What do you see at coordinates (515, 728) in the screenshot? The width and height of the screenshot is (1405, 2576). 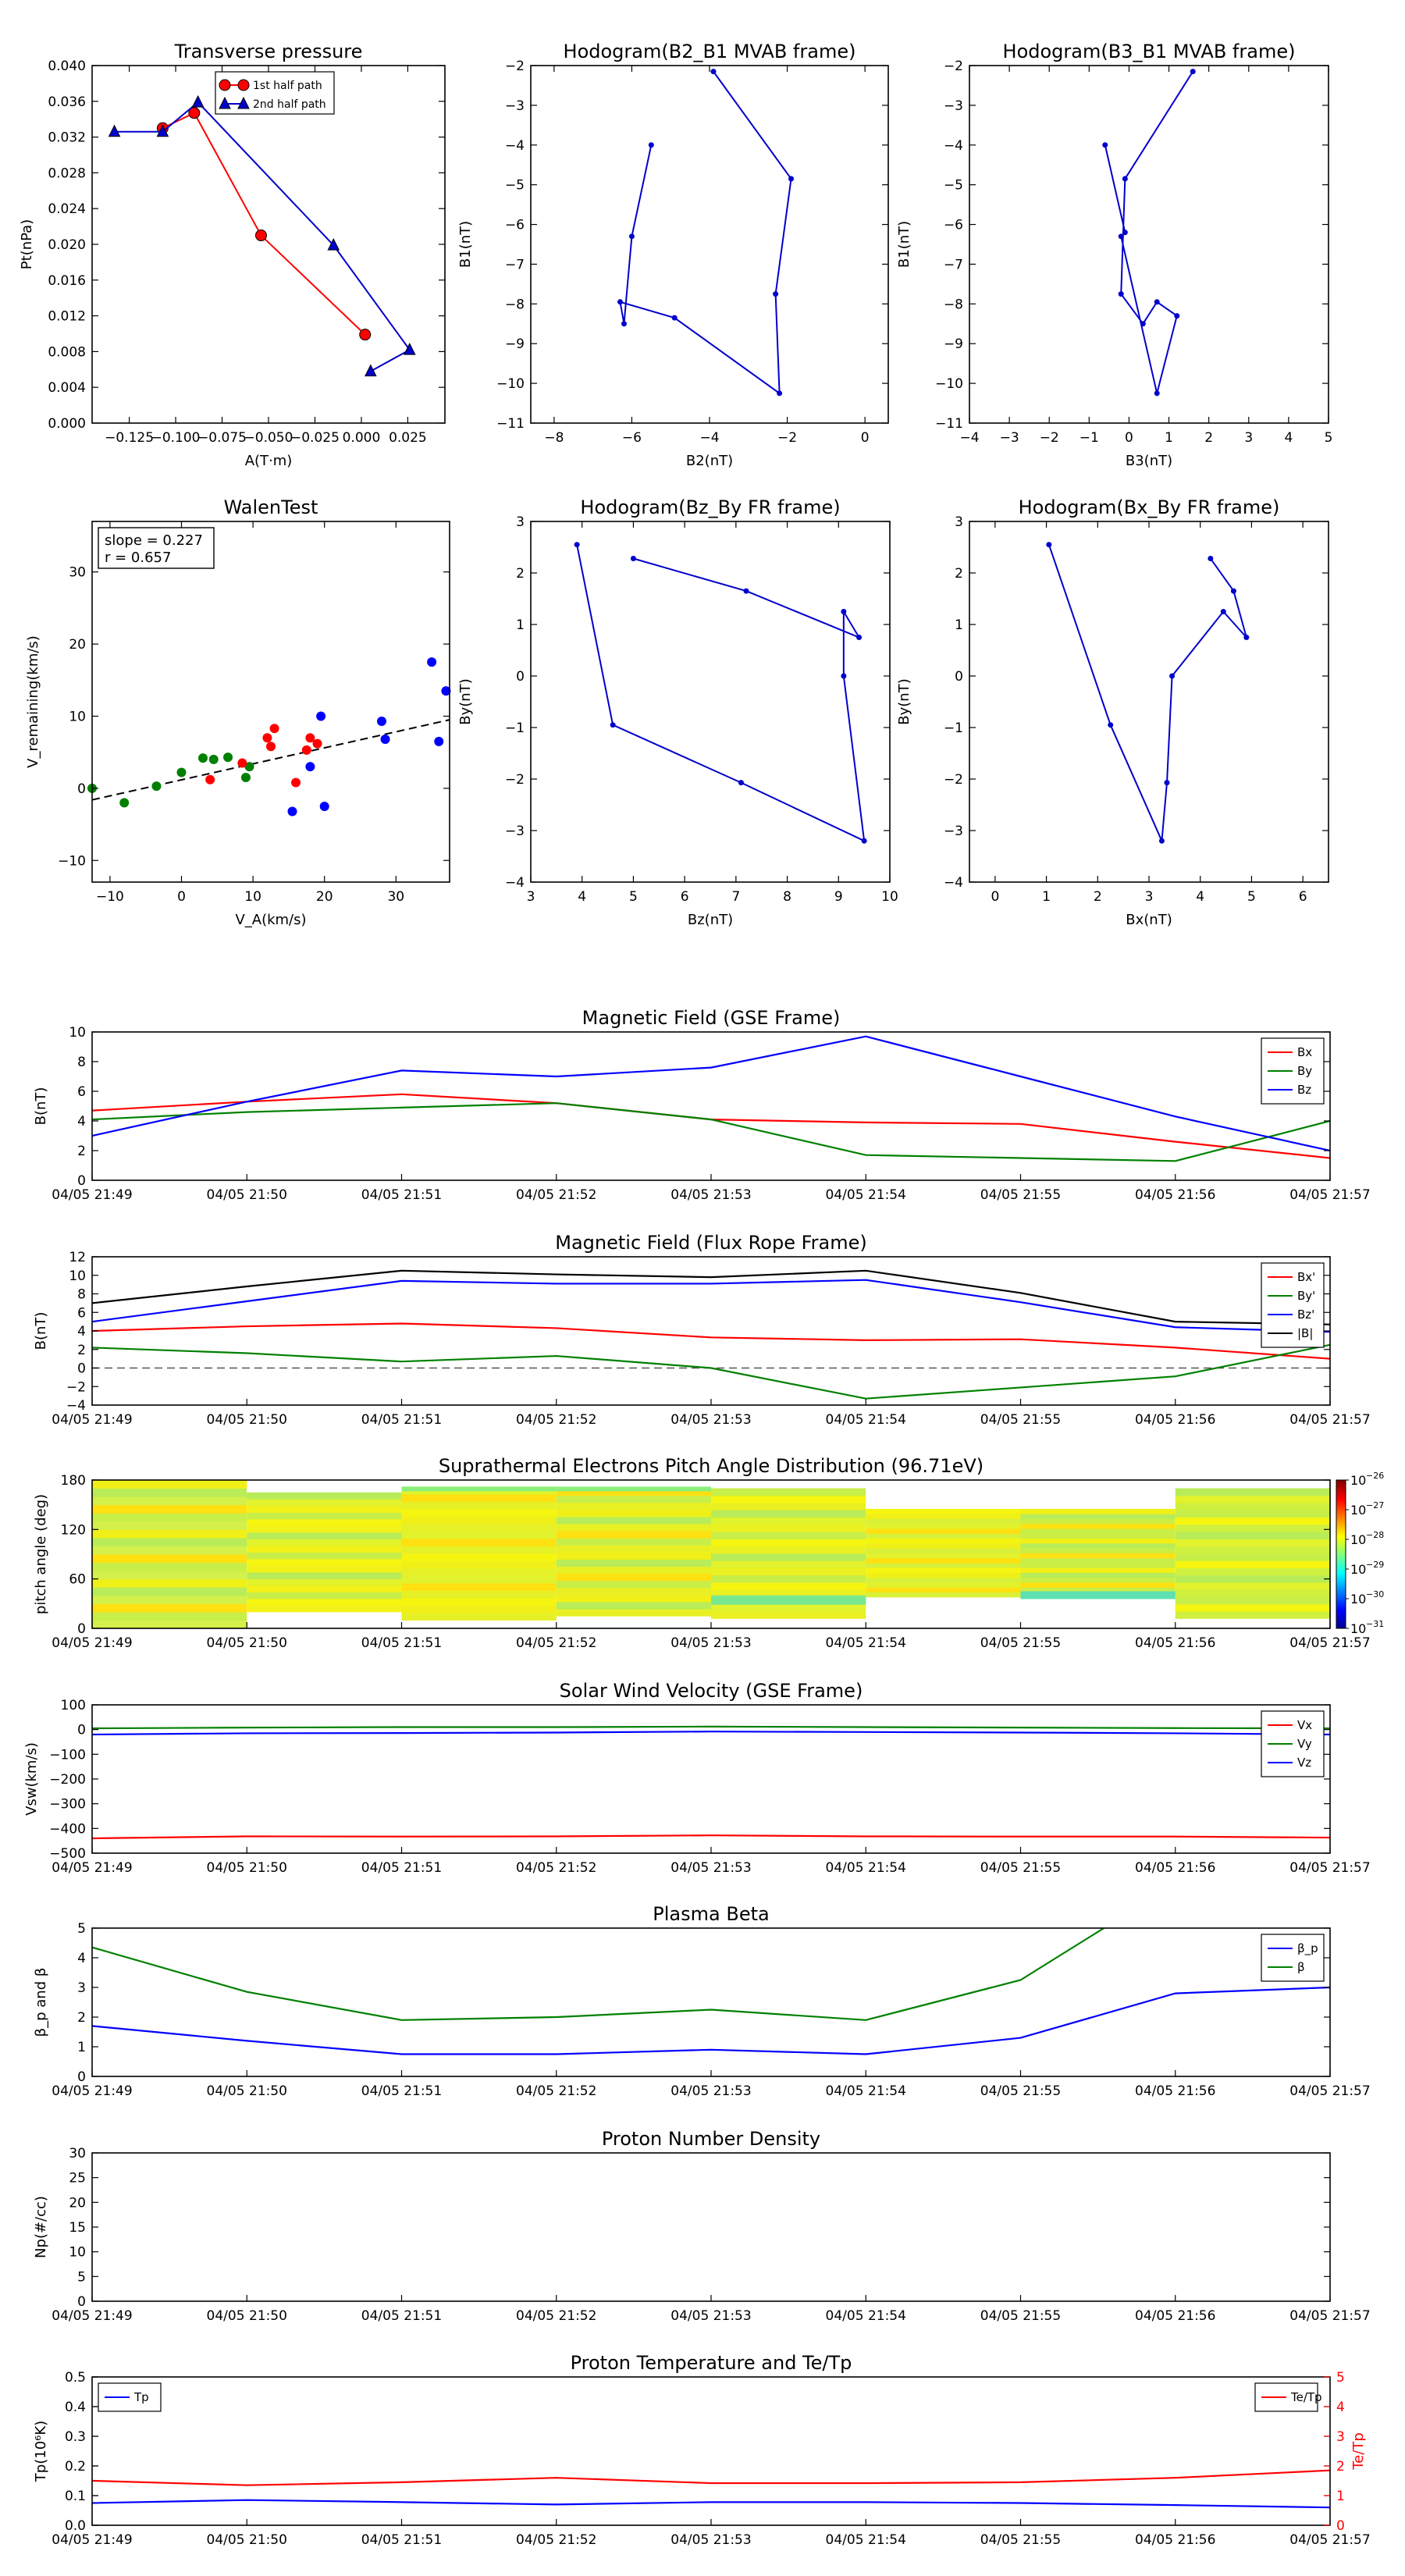 I see `y-tick-label: −1` at bounding box center [515, 728].